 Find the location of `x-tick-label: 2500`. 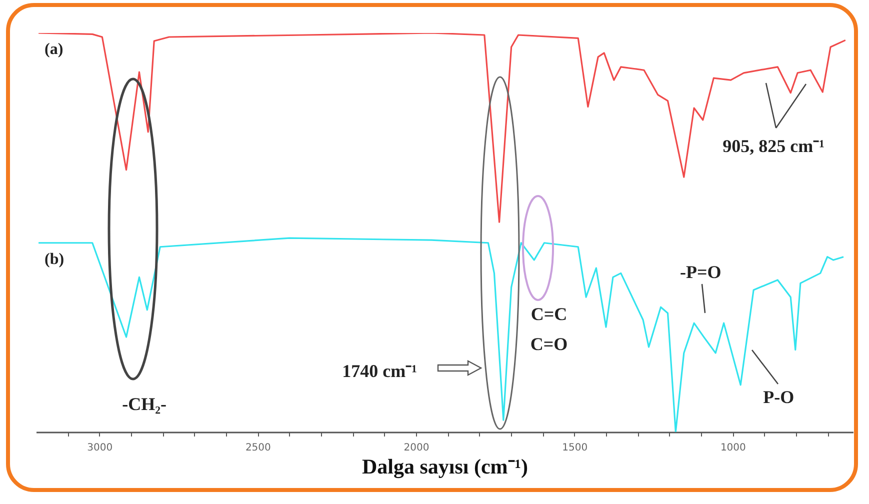

x-tick-label: 2500 is located at coordinates (258, 448).